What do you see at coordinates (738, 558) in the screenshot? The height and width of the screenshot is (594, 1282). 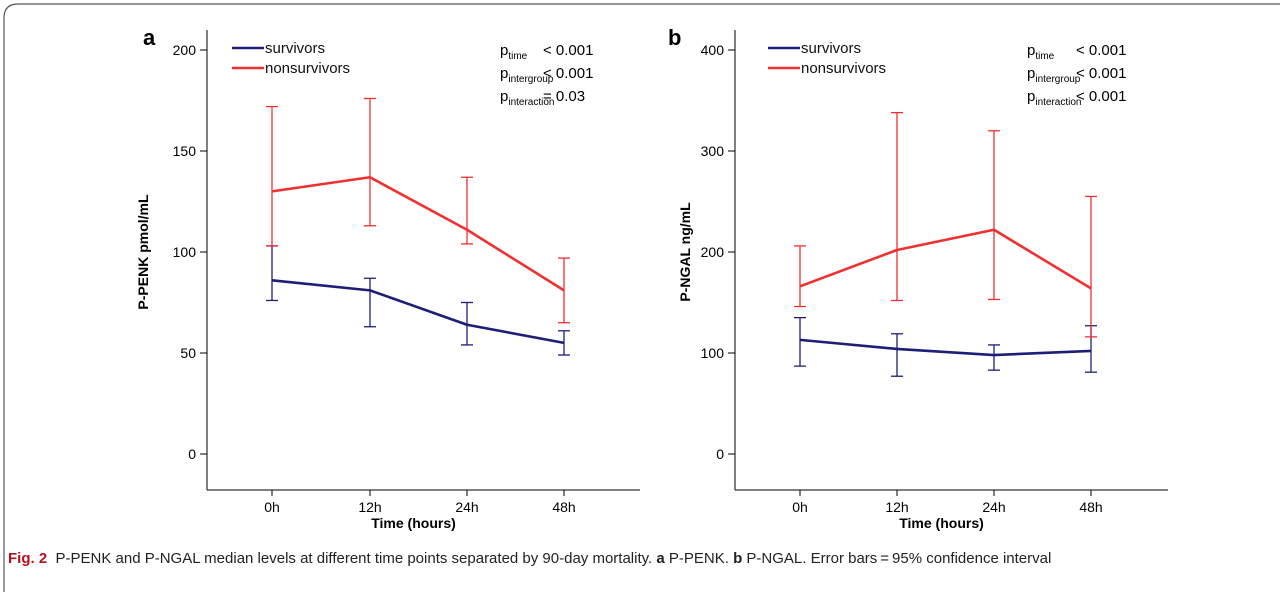 I see `caption-b-label: b` at bounding box center [738, 558].